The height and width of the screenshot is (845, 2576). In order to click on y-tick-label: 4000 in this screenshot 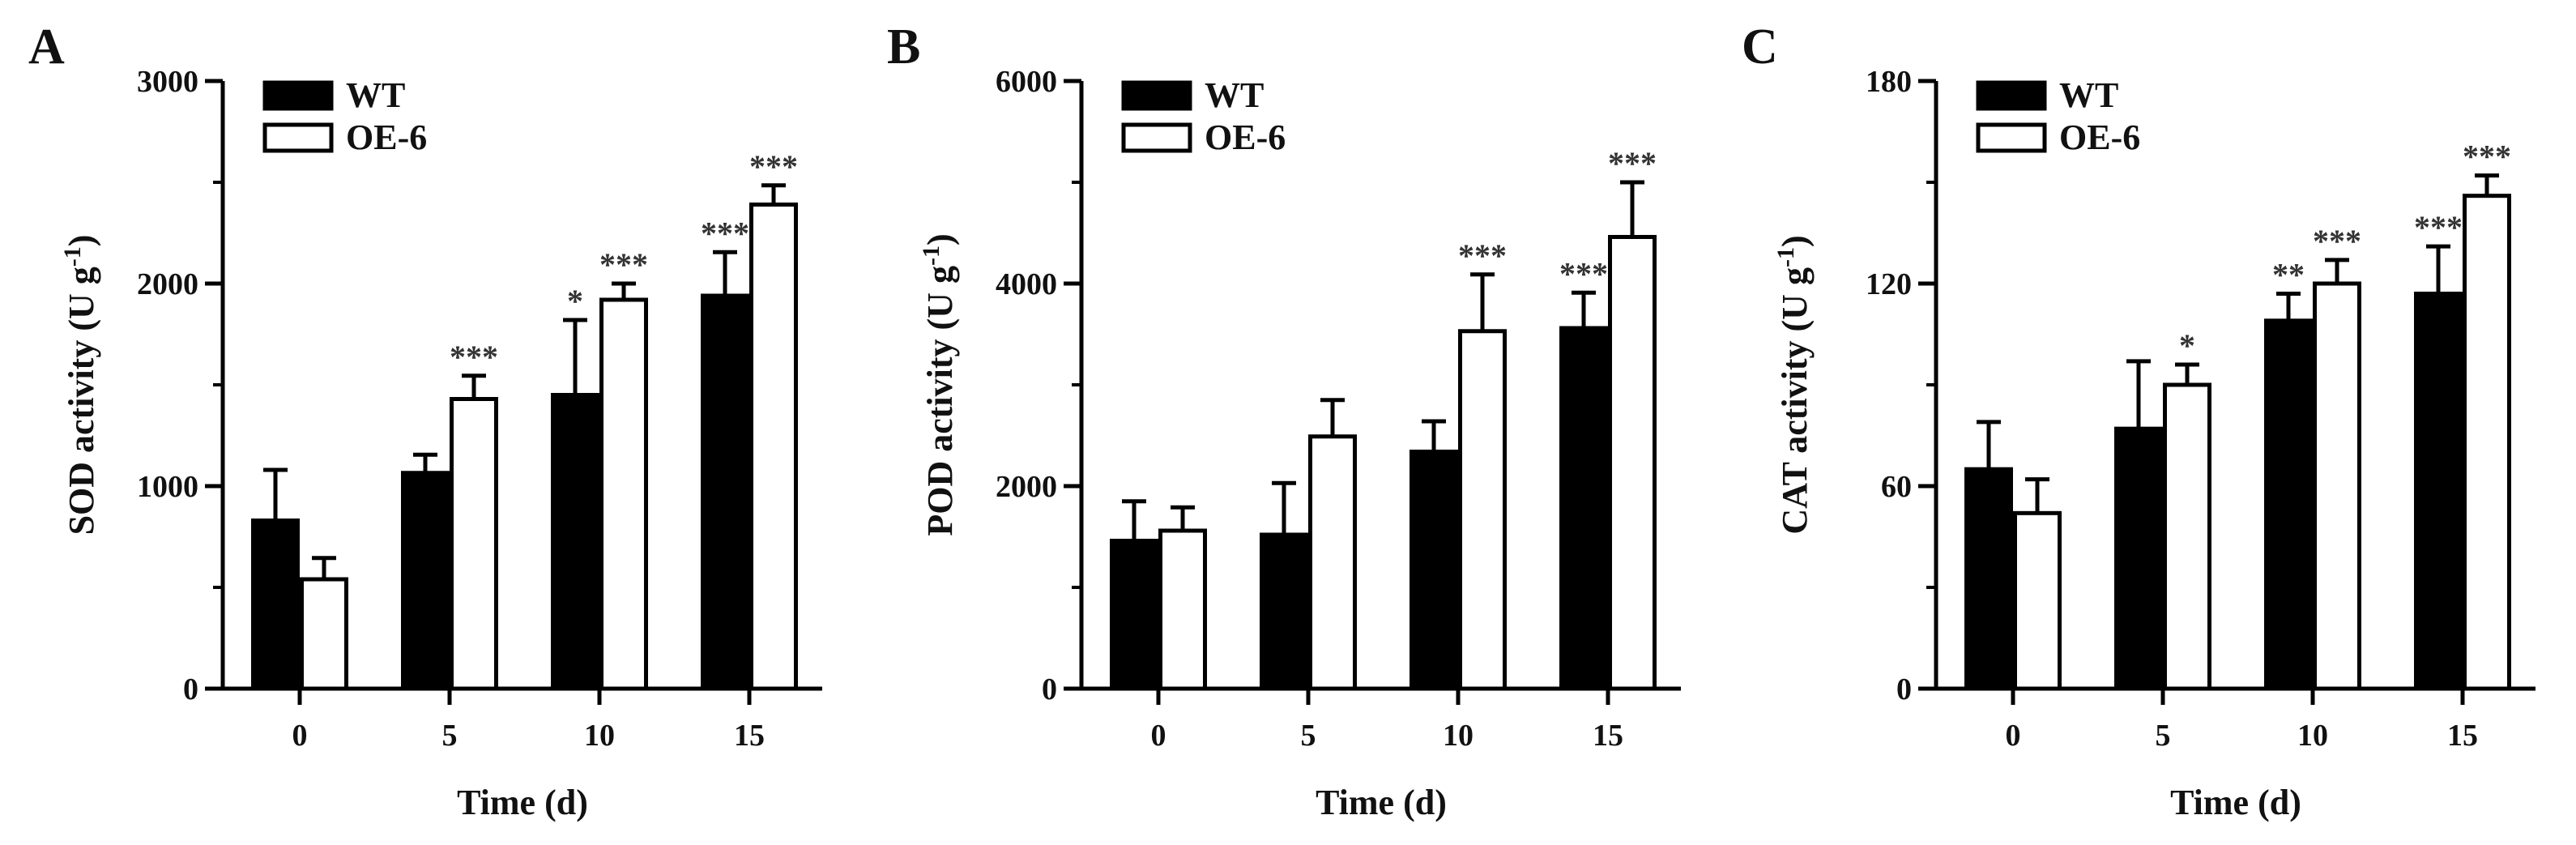, I will do `click(1026, 284)`.